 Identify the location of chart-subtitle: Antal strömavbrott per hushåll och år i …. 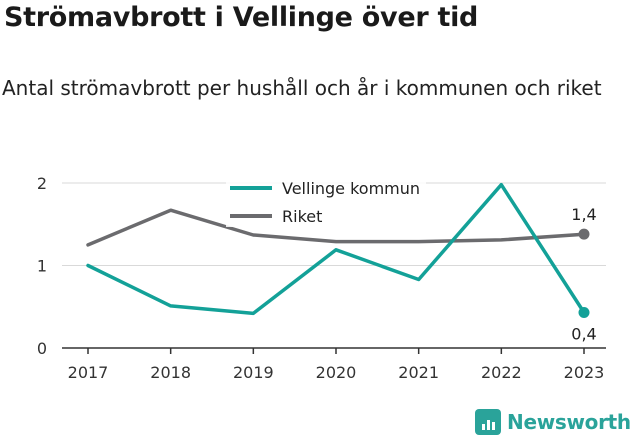
(302, 88).